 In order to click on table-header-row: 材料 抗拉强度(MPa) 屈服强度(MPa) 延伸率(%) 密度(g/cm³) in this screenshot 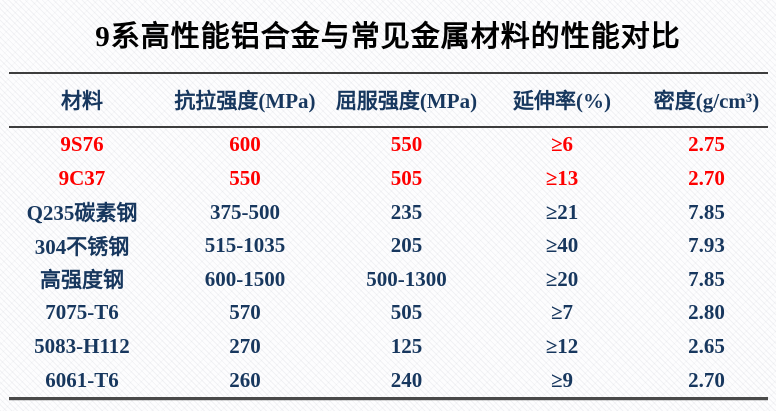, I will do `click(388, 100)`.